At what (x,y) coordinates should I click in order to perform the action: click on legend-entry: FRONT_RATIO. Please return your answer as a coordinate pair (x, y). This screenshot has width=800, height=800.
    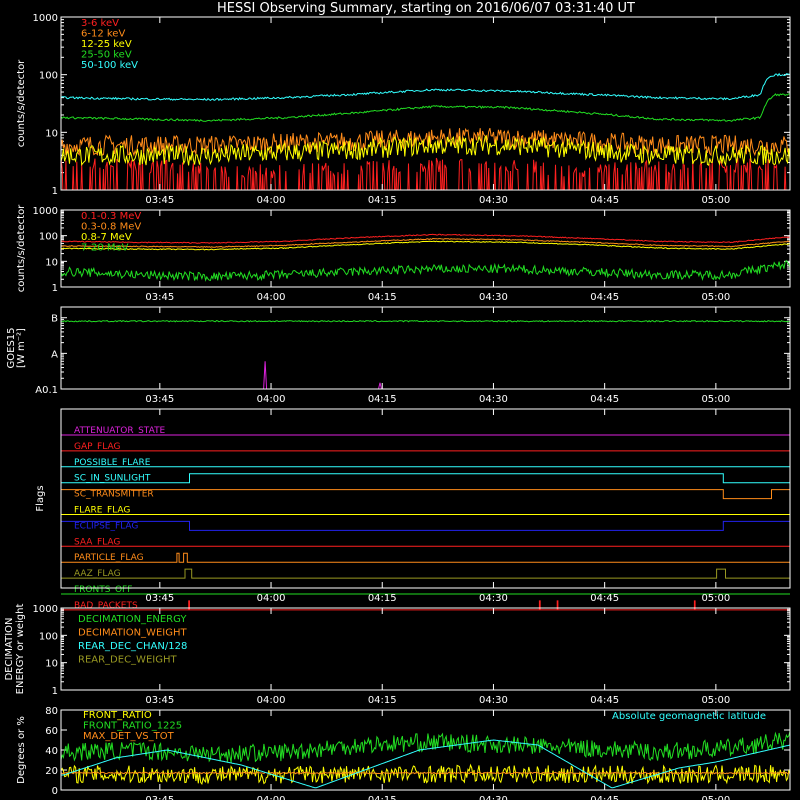
    Looking at the image, I should click on (117, 715).